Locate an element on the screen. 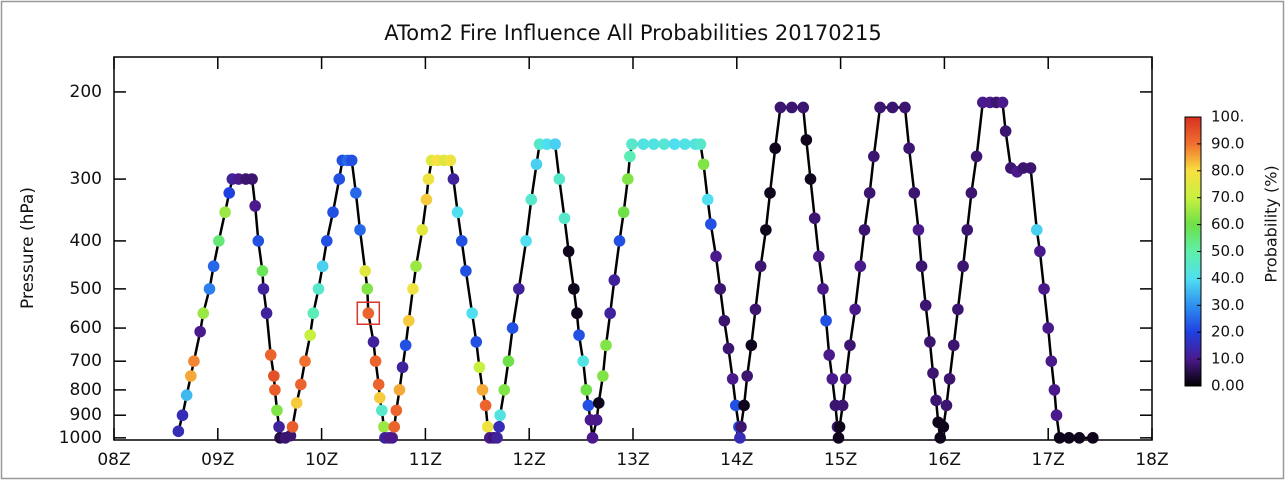 Image resolution: width=1285 pixels, height=480 pixels. y-tick-label: 800 is located at coordinates (86, 390).